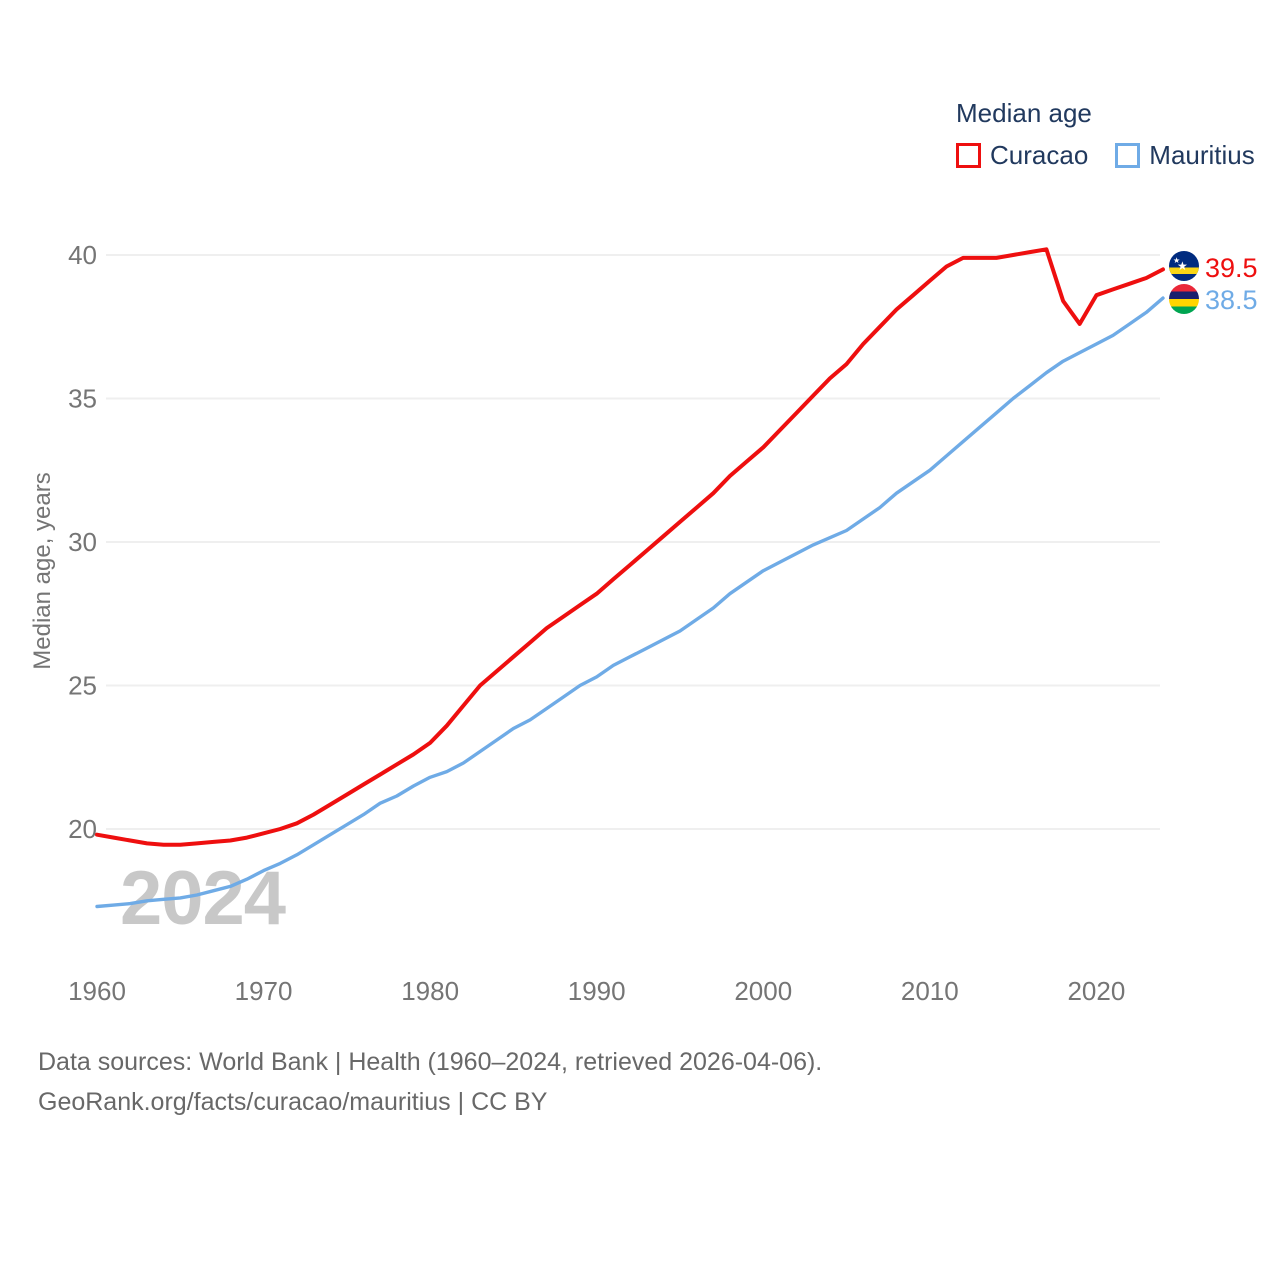 The height and width of the screenshot is (1280, 1280). Describe the element at coordinates (1184, 299) in the screenshot. I see `mauritius-flag-icon` at that location.